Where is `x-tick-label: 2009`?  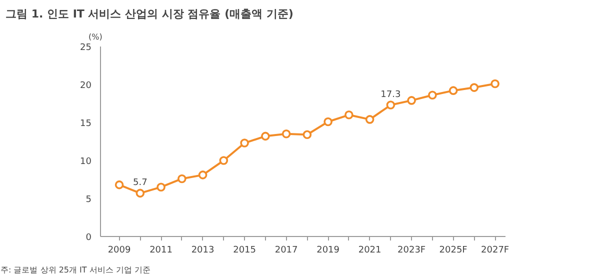
x-tick-label: 2009 is located at coordinates (120, 251).